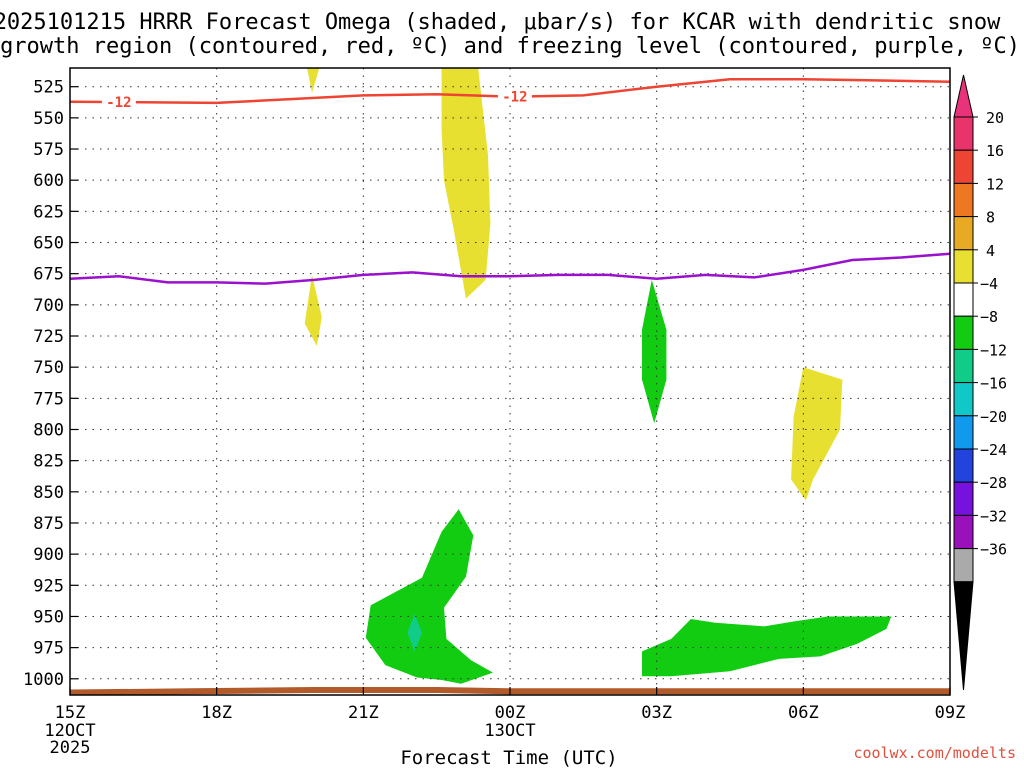 The width and height of the screenshot is (1024, 768). Describe the element at coordinates (767, 646) in the screenshot. I see `omega-region-sinking-green-right` at that location.